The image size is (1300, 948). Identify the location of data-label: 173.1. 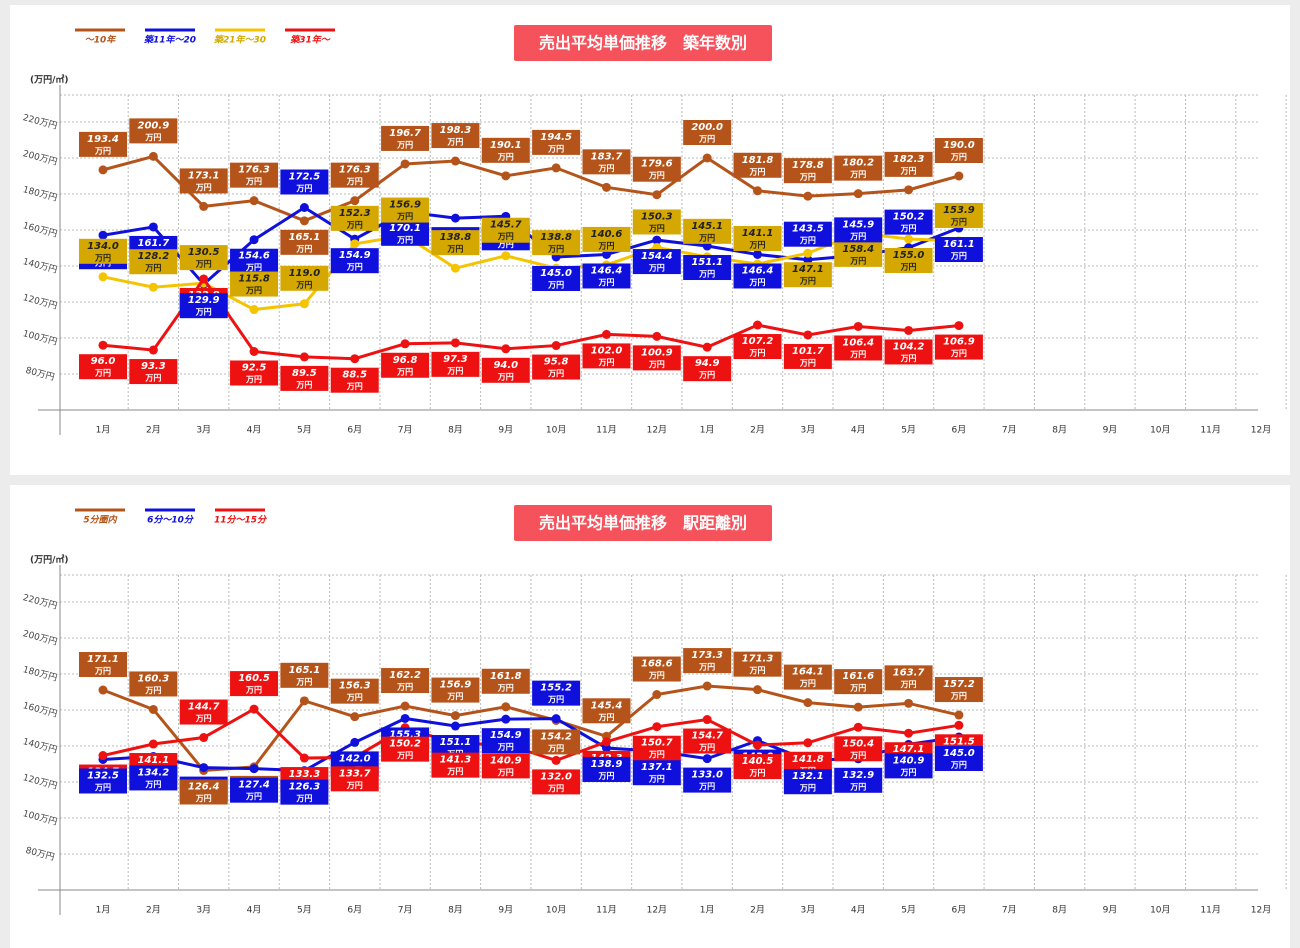
(204, 175).